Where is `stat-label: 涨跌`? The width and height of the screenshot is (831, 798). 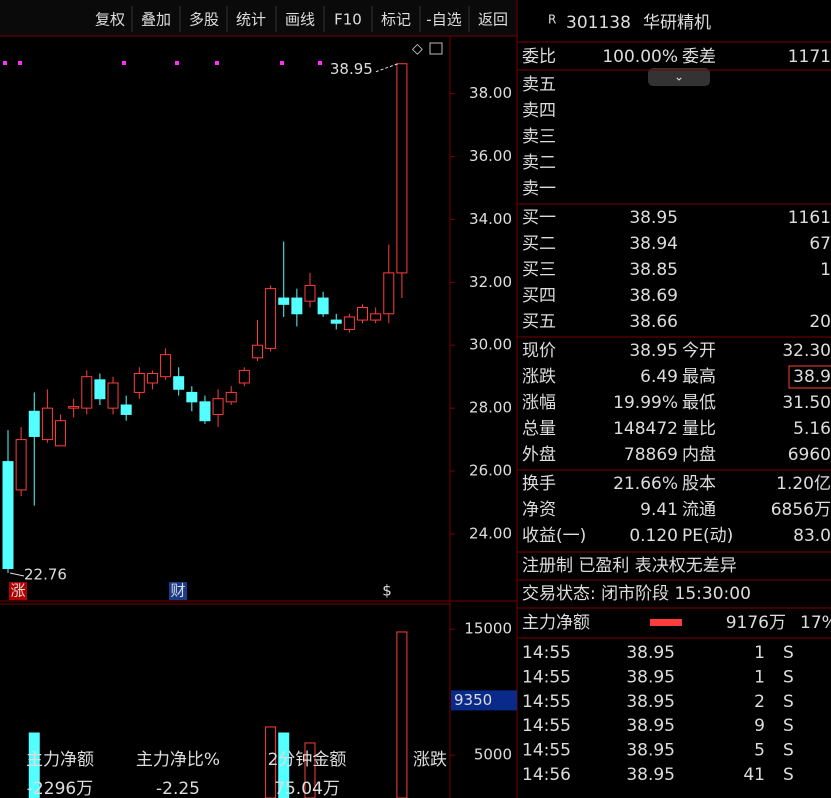 stat-label: 涨跌 is located at coordinates (539, 377).